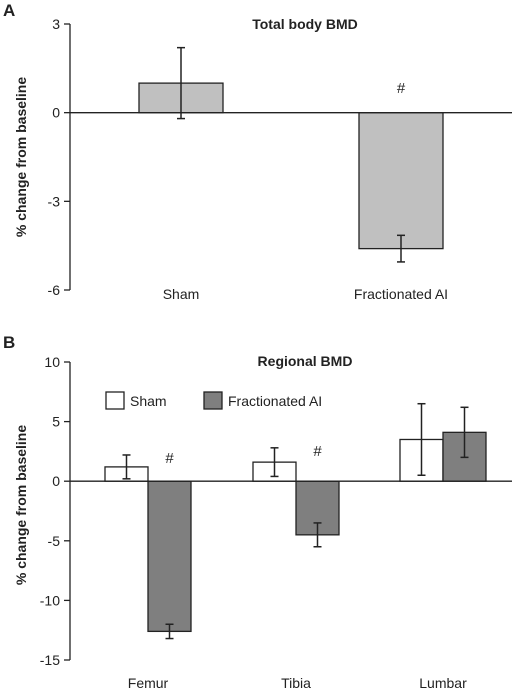 This screenshot has width=518, height=689. Describe the element at coordinates (56, 481) in the screenshot. I see `b-y-tick-label: 0` at that location.